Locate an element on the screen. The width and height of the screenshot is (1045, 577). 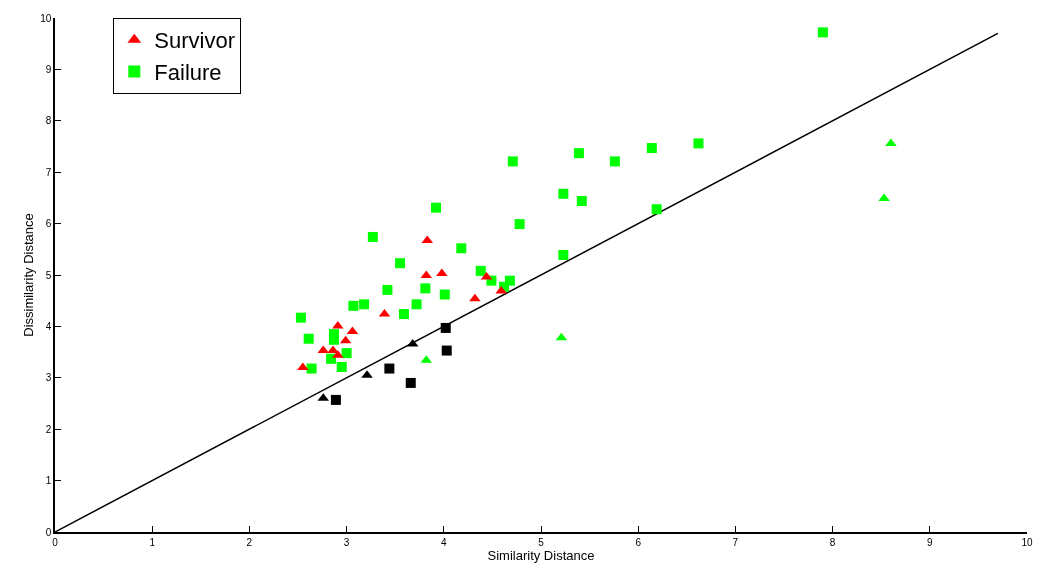
x-tick-label: 7 is located at coordinates (735, 542).